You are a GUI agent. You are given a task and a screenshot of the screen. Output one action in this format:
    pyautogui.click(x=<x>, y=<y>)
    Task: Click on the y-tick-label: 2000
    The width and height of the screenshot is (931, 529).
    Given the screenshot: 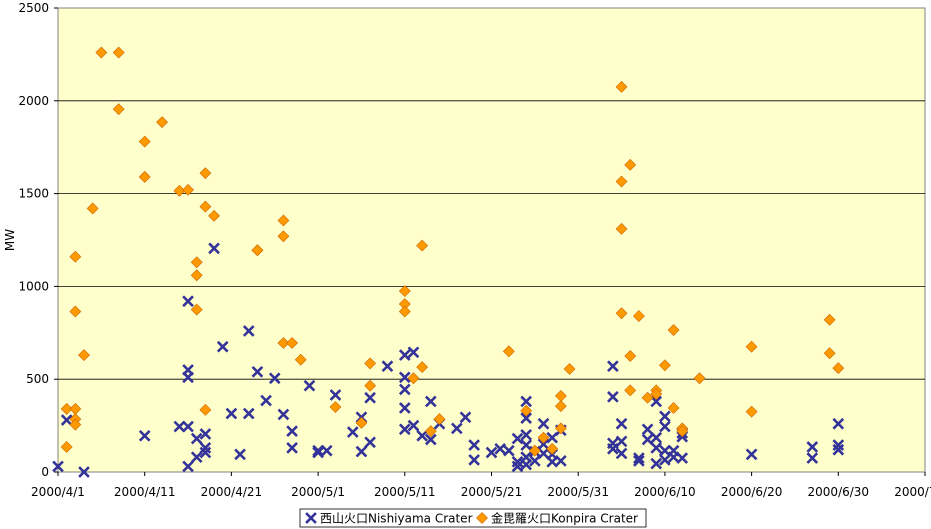 What is the action you would take?
    pyautogui.click(x=33, y=101)
    